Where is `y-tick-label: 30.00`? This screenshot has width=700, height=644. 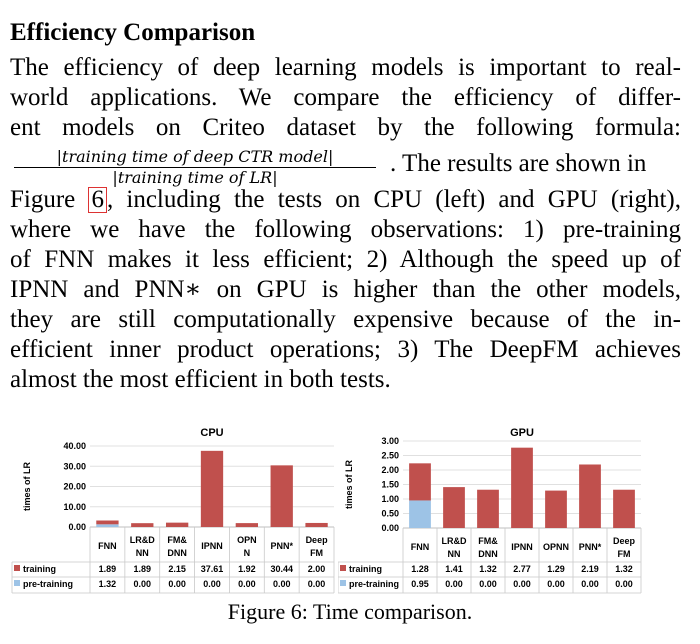 y-tick-label: 30.00 is located at coordinates (74, 466).